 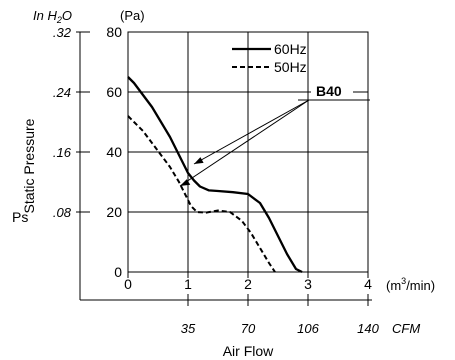 What do you see at coordinates (118, 272) in the screenshot?
I see `y-tick-label-0: 0` at bounding box center [118, 272].